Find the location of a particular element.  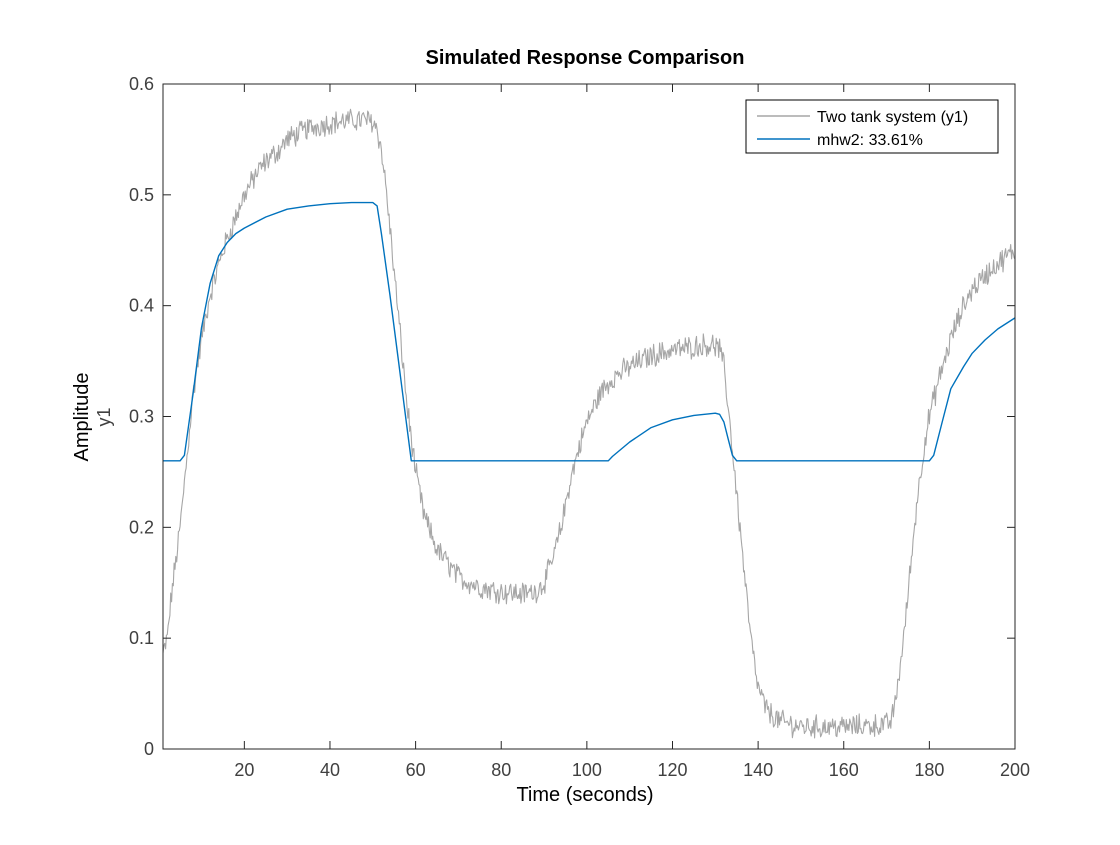

y-axis-label: Amplitude is located at coordinates (82, 417).